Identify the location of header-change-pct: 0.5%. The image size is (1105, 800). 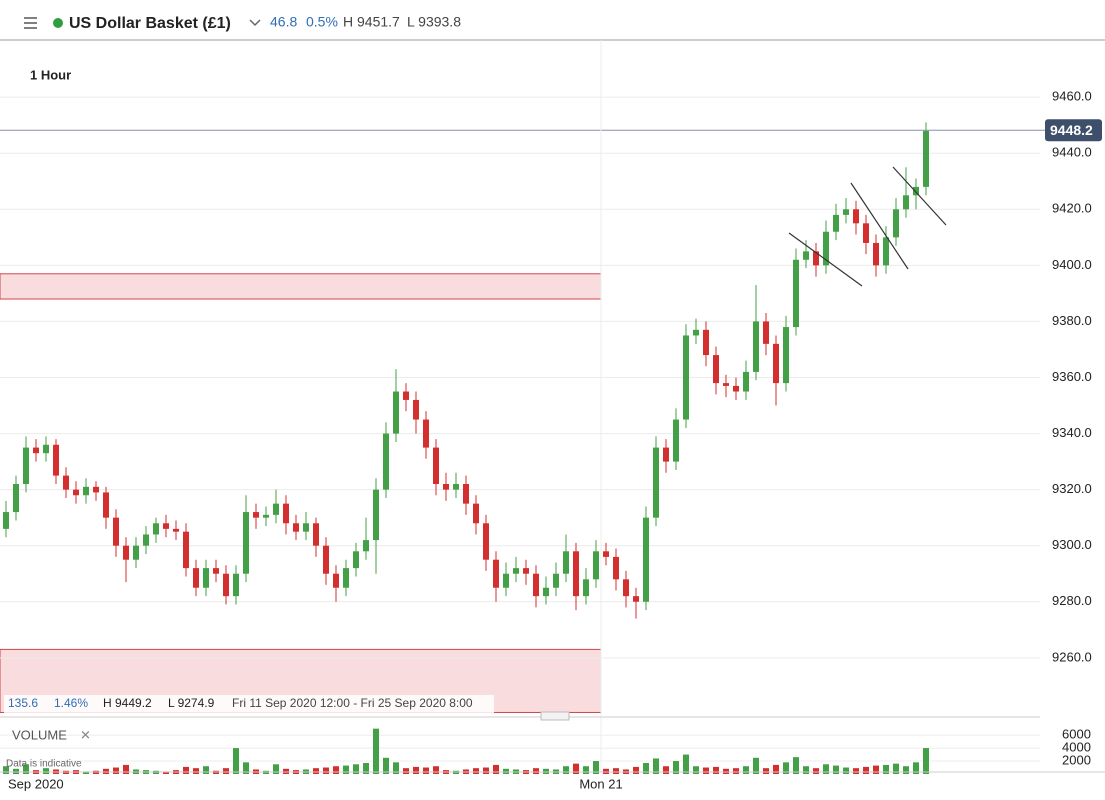
(322, 22).